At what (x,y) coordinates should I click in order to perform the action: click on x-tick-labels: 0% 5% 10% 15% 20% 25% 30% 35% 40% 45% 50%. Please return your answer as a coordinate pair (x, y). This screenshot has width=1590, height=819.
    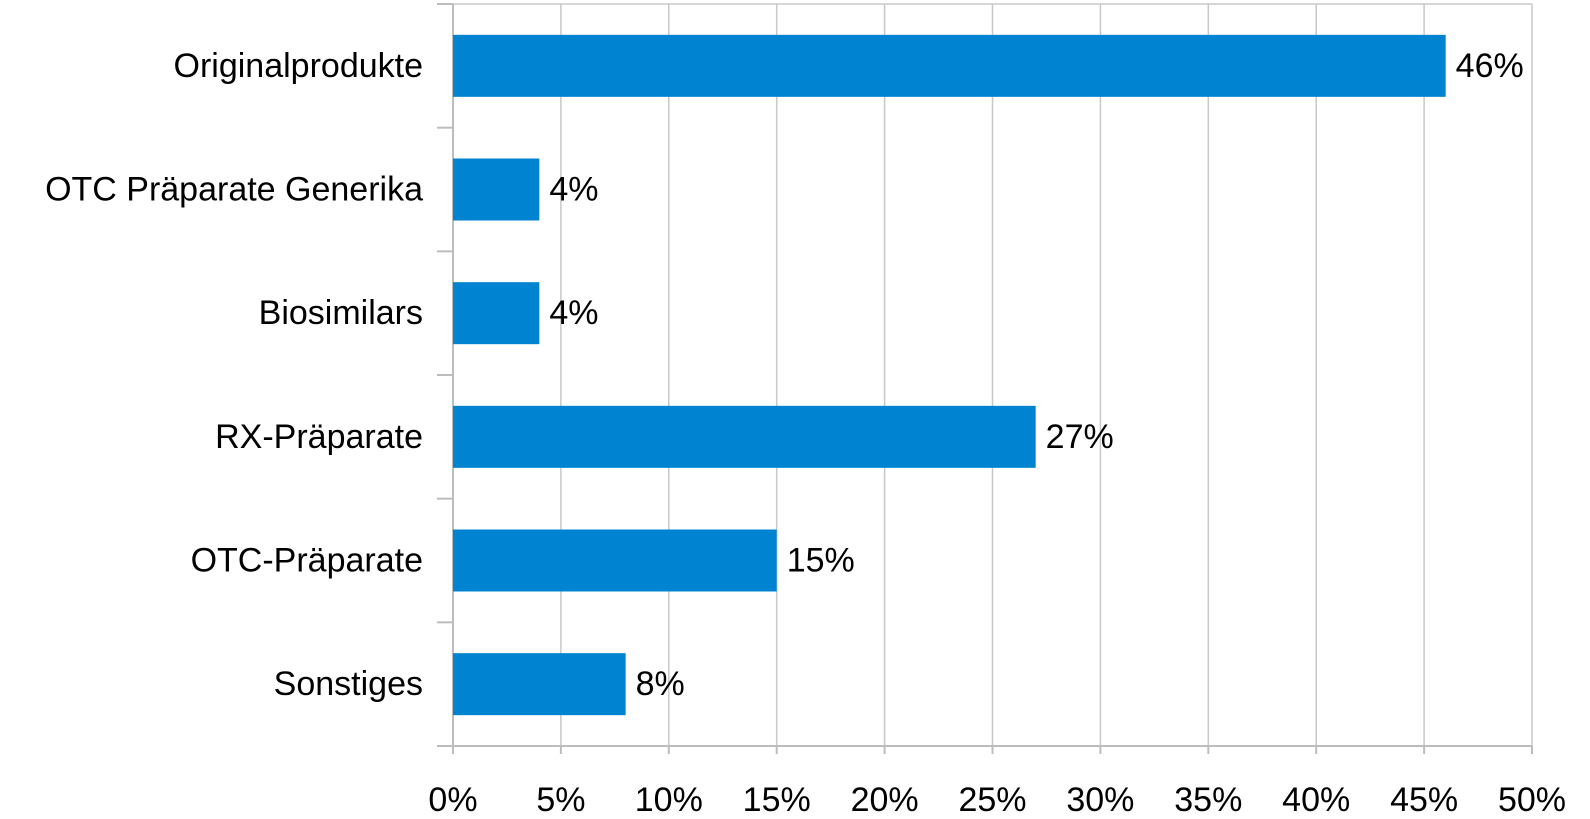
    Looking at the image, I should click on (997, 800).